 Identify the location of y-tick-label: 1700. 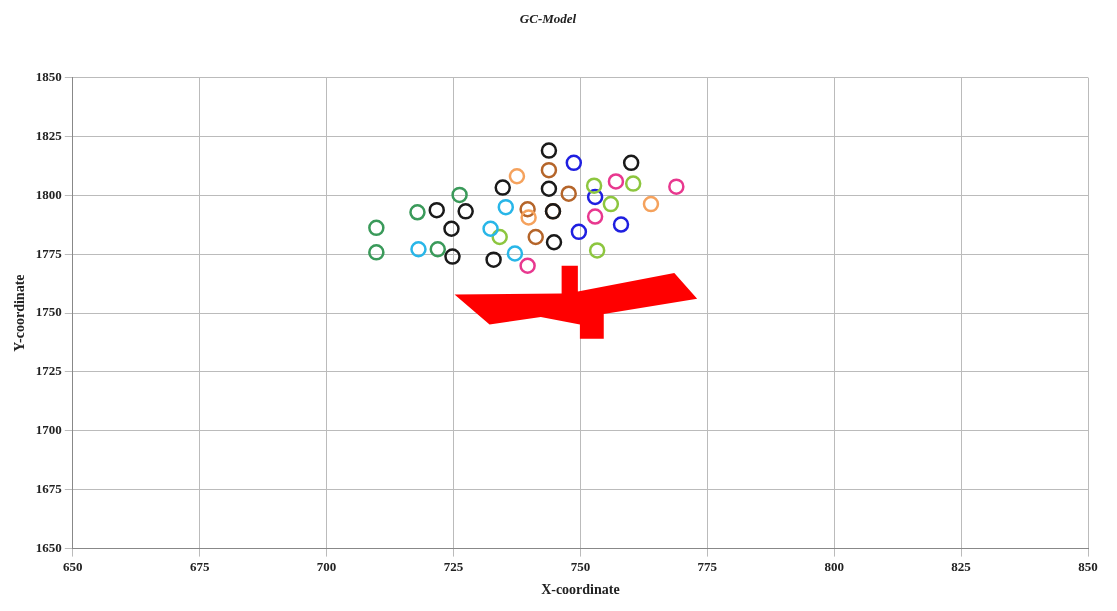
(48, 430).